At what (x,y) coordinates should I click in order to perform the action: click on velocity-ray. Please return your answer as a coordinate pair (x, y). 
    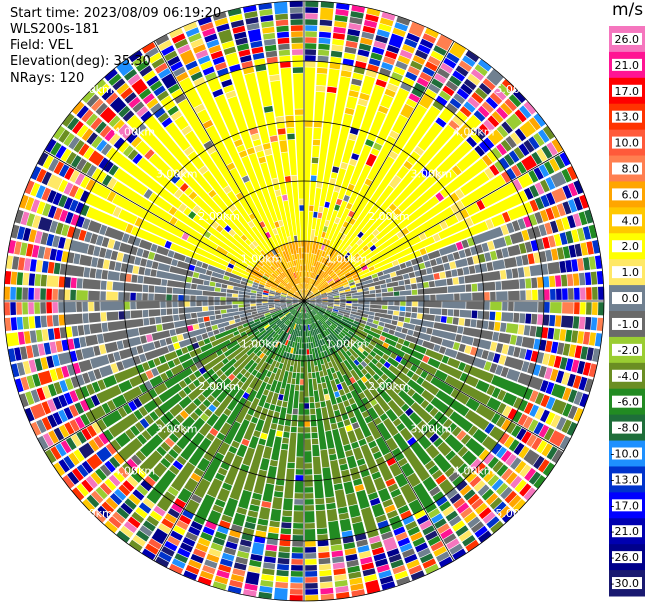
    Looking at the image, I should click on (441, 233).